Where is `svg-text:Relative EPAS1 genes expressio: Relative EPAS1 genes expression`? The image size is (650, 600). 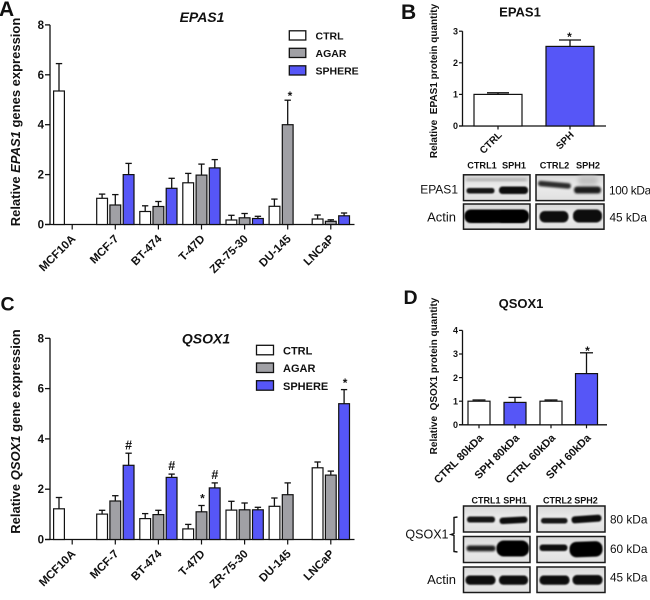 svg-text:Relative EPAS1 genes expressio: Relative EPAS1 genes expression is located at coordinates (15, 122).